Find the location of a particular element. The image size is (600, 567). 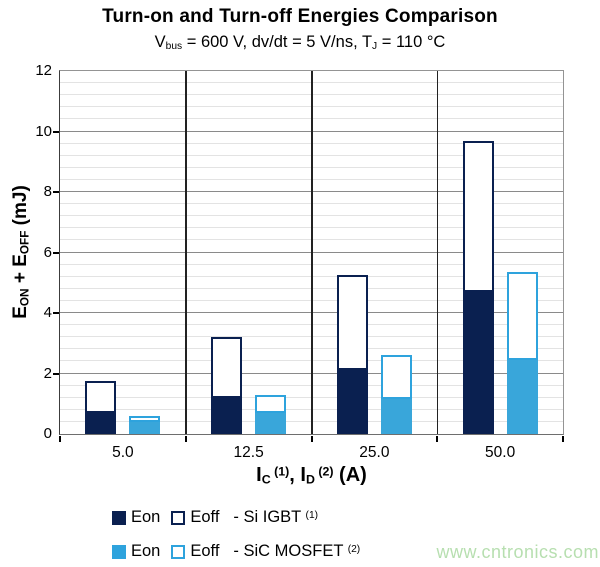

legend-swatch-eon-si-igbt is located at coordinates (119, 517).